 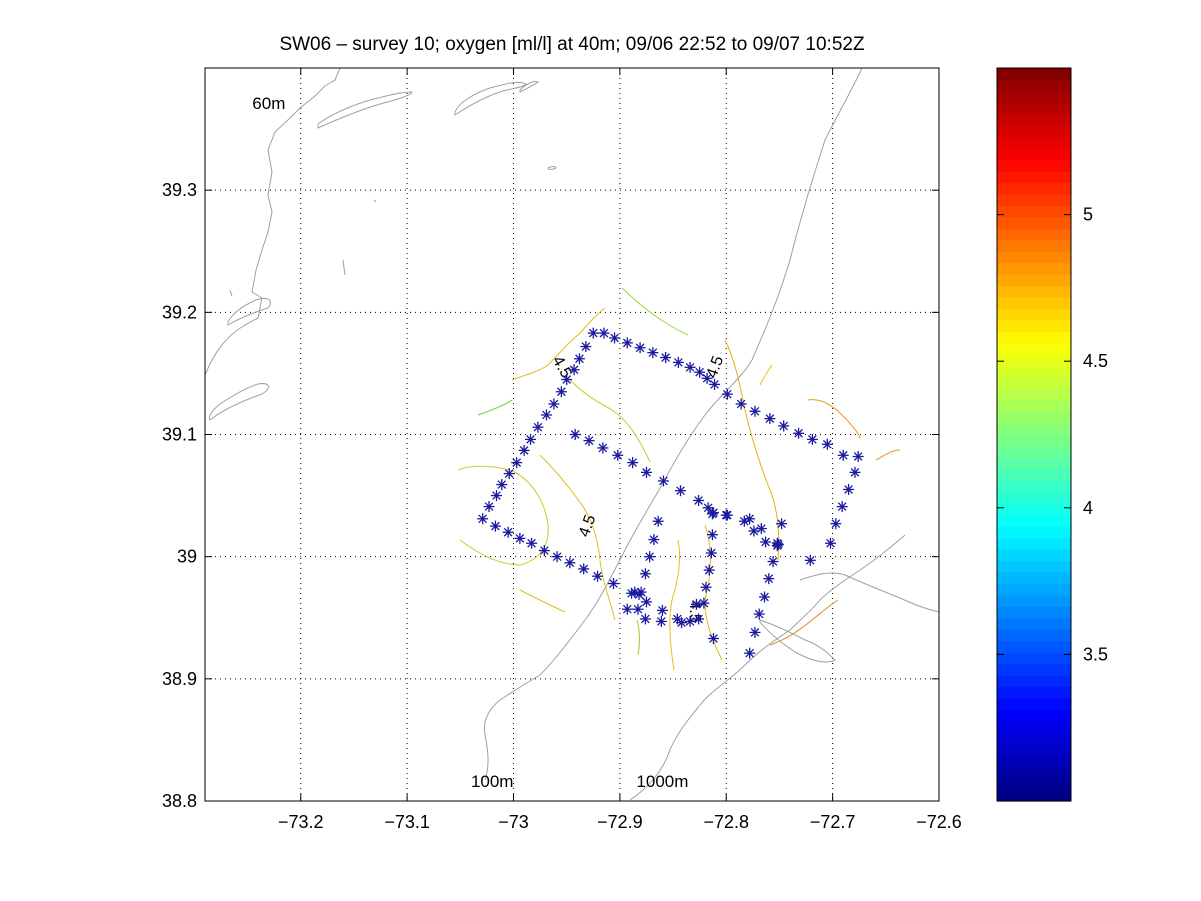 I want to click on colorbar-tick-label: 4.5, so click(x=1095, y=361).